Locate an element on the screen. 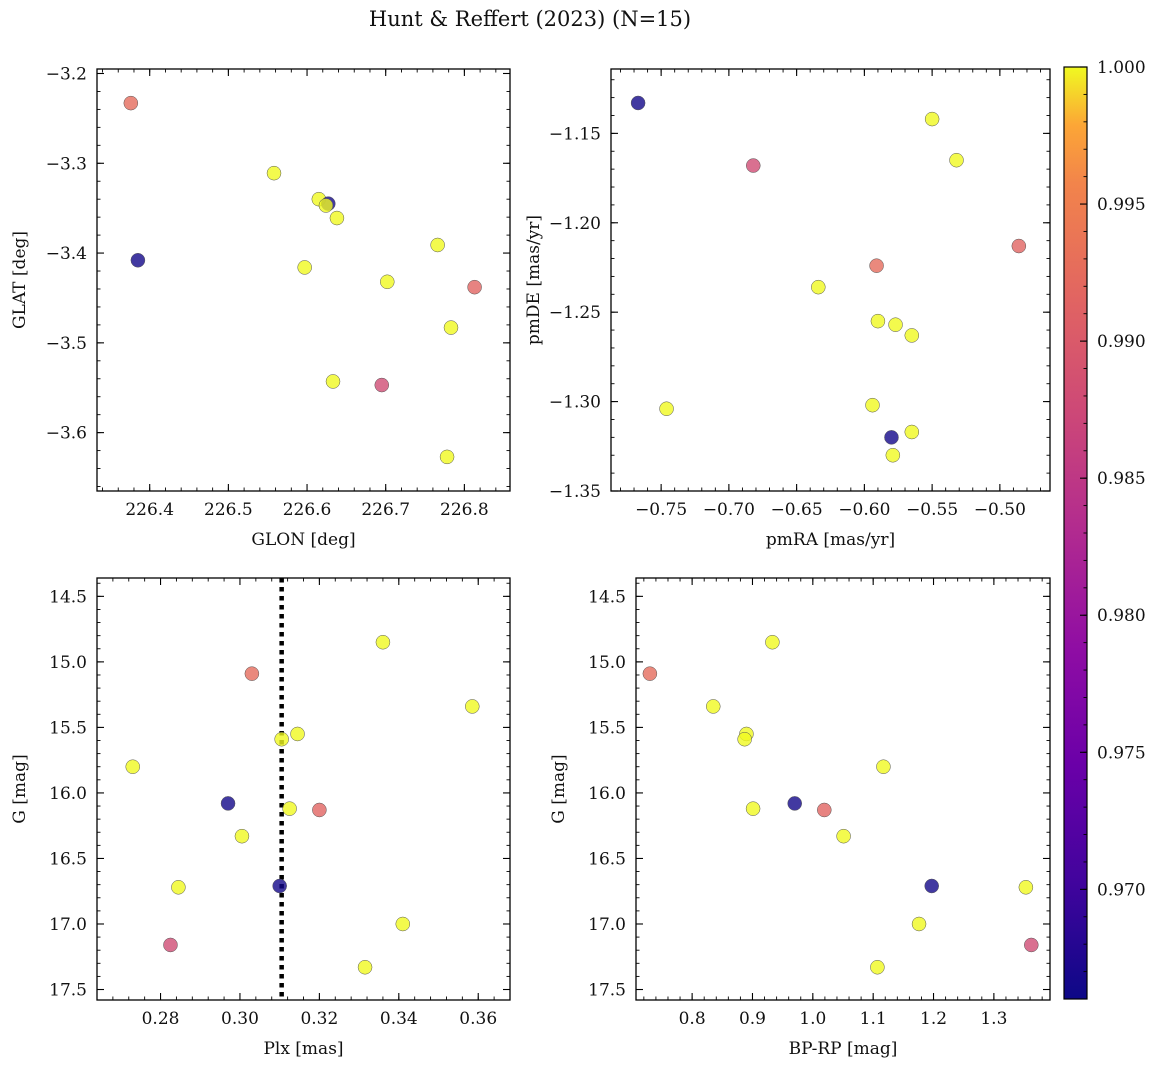  colorbar-tick-label: 0.995 is located at coordinates (1121, 205).